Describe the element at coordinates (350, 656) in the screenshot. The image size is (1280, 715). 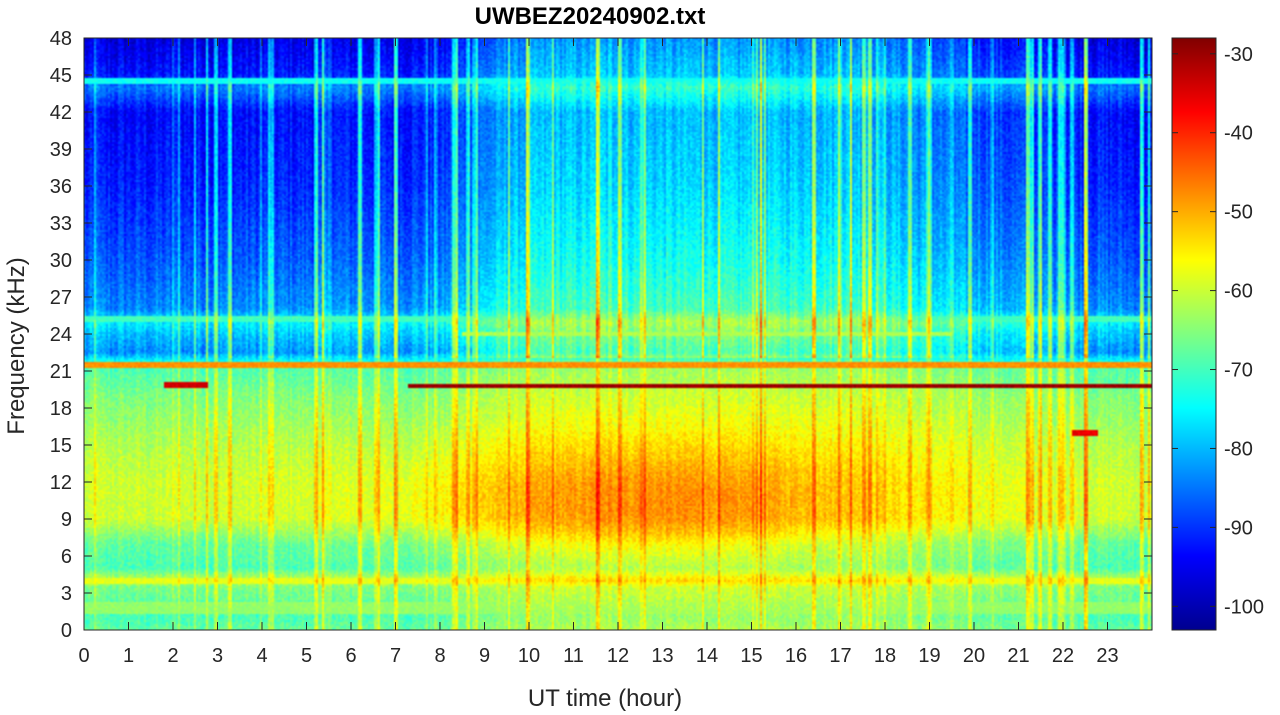
I see `x-tick-label: 6` at that location.